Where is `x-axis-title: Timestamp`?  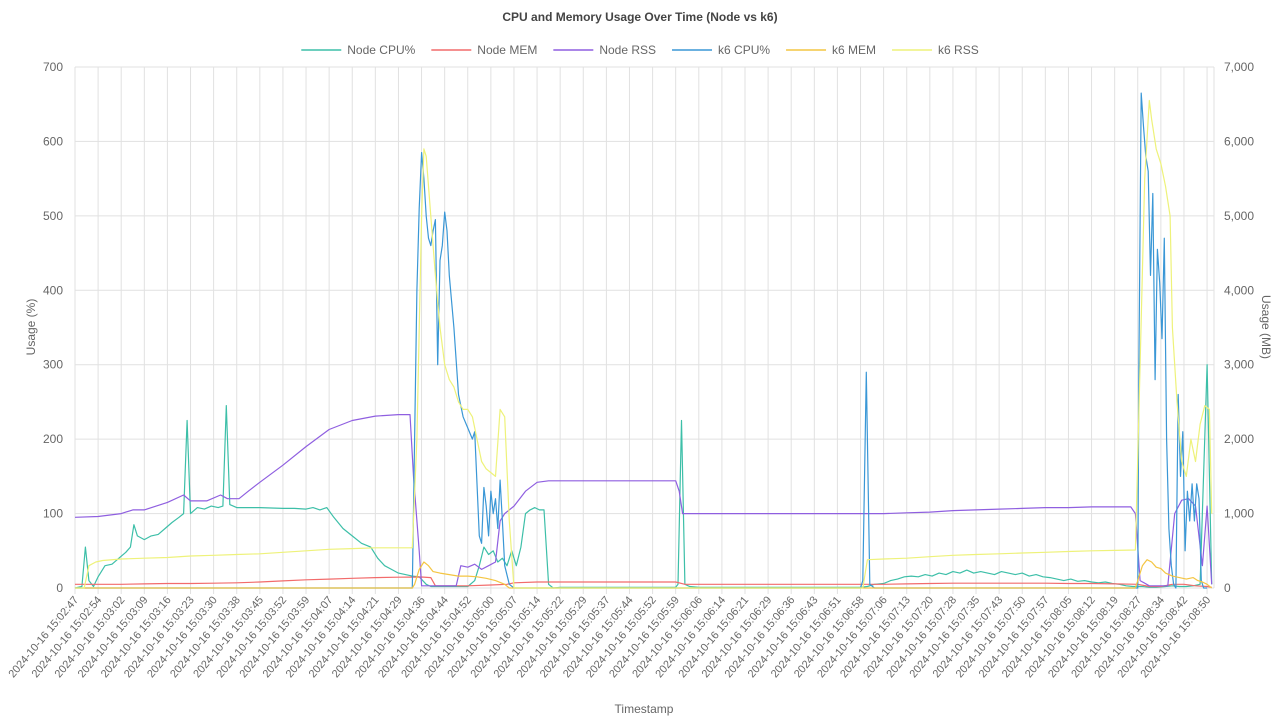 x-axis-title: Timestamp is located at coordinates (644, 709).